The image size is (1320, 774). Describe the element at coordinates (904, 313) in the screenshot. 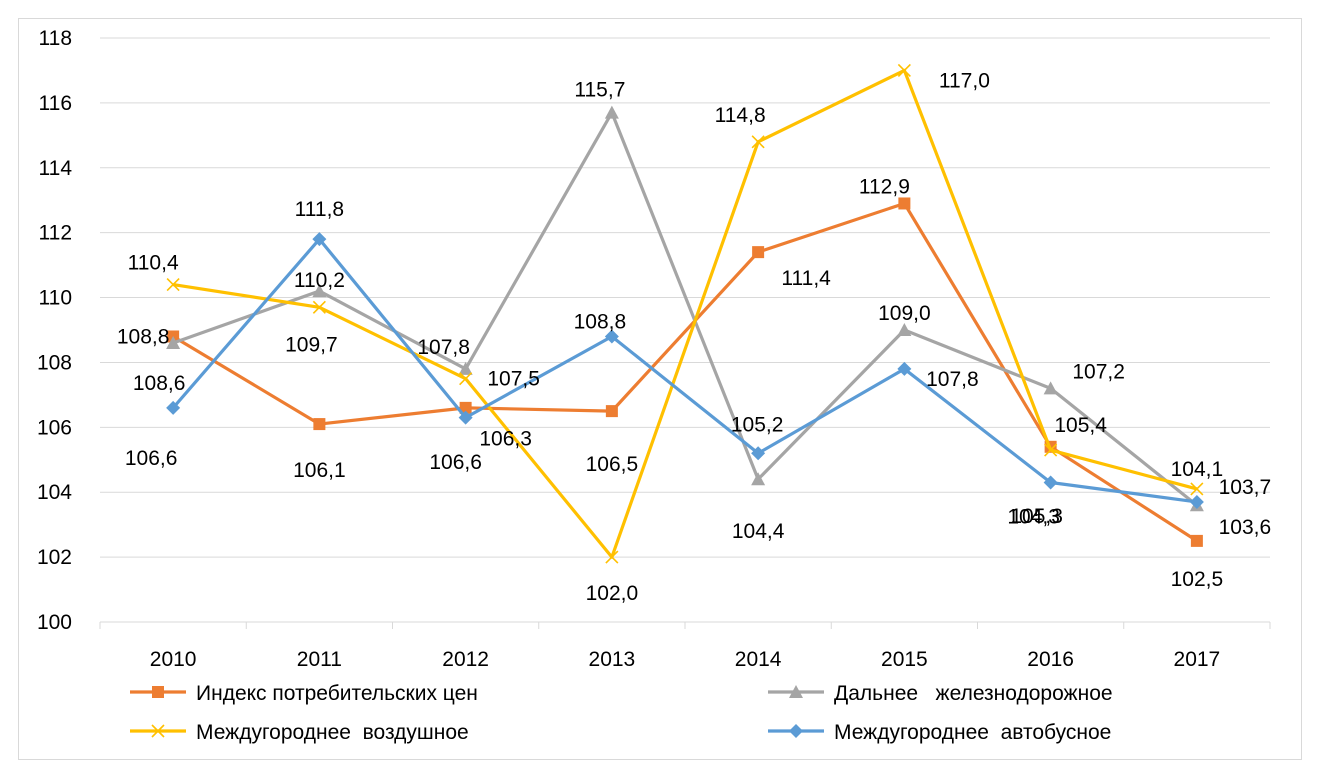

I see `data-label: 109,0` at that location.